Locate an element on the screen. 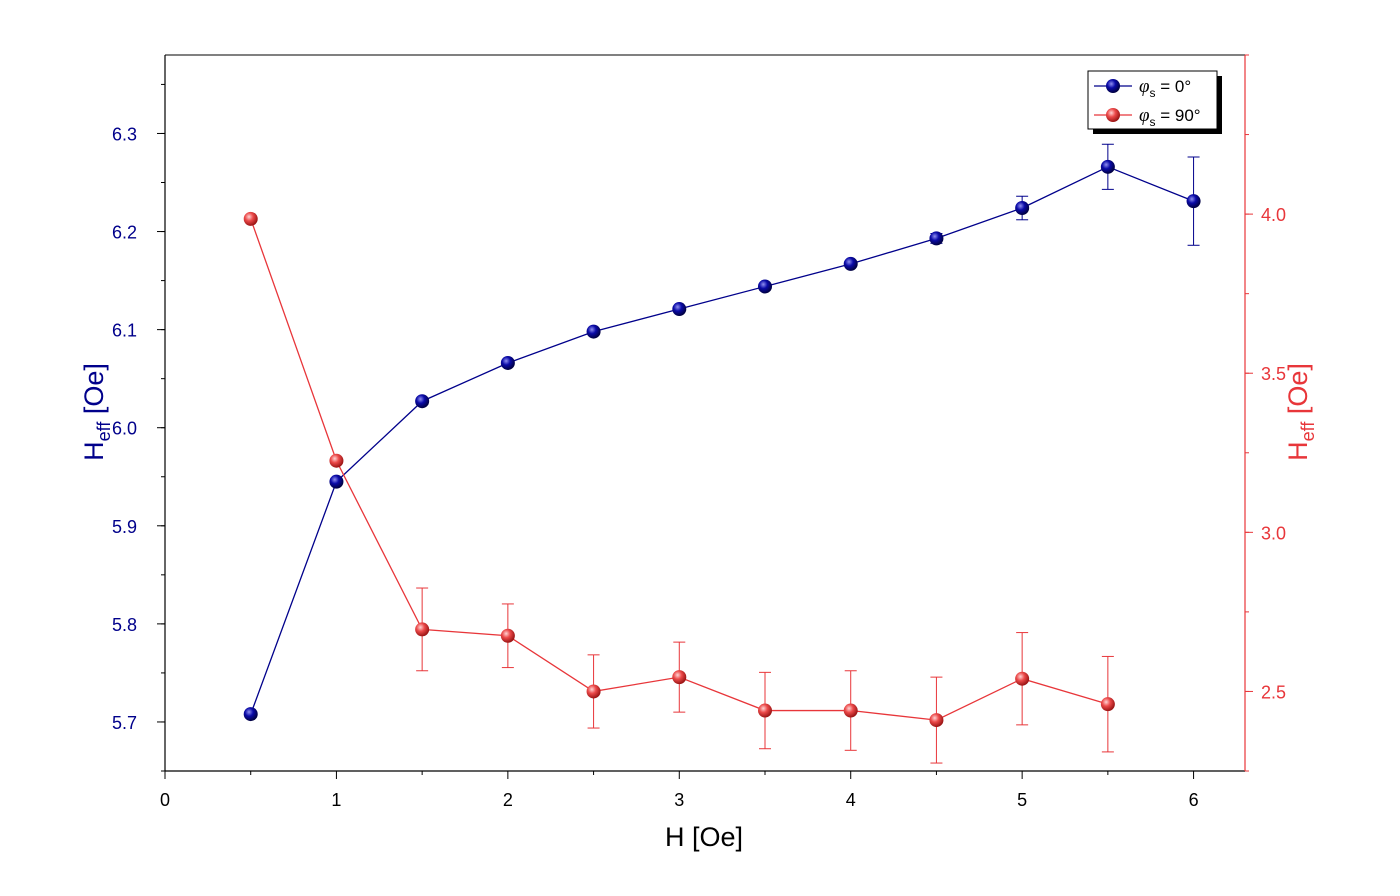 This screenshot has width=1400, height=896. legend-item: φs = 90° is located at coordinates (1147, 117).